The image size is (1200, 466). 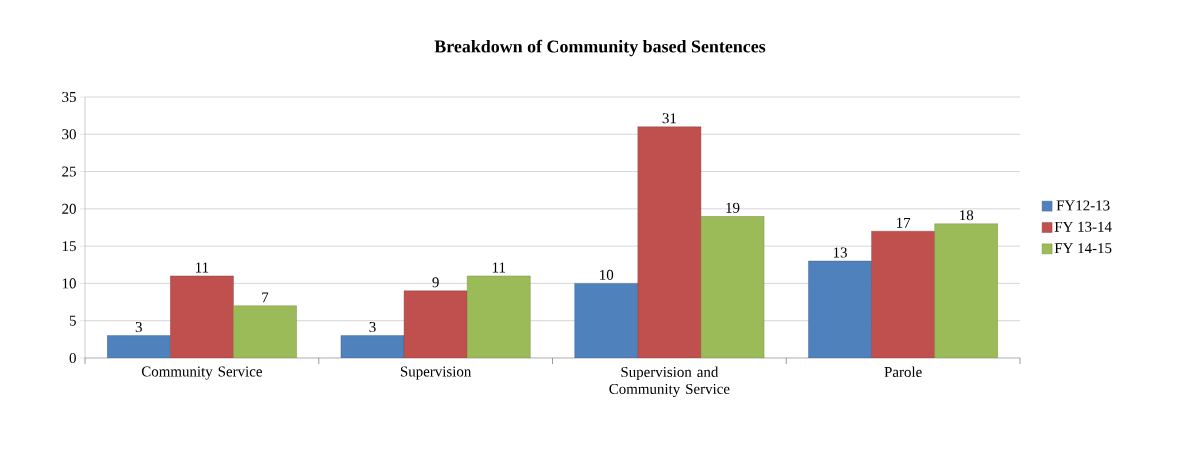 I want to click on data-label: 10, so click(x=607, y=274).